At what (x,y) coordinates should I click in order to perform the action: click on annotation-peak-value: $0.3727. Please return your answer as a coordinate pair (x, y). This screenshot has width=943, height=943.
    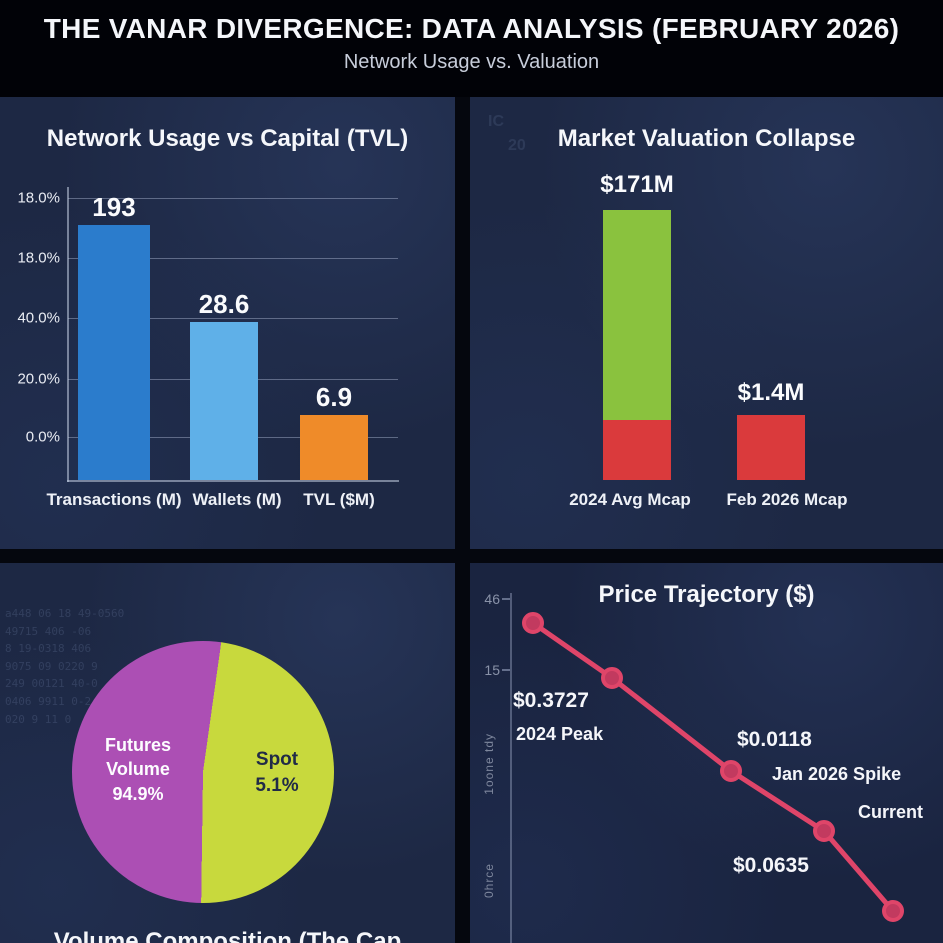
    Looking at the image, I should click on (551, 700).